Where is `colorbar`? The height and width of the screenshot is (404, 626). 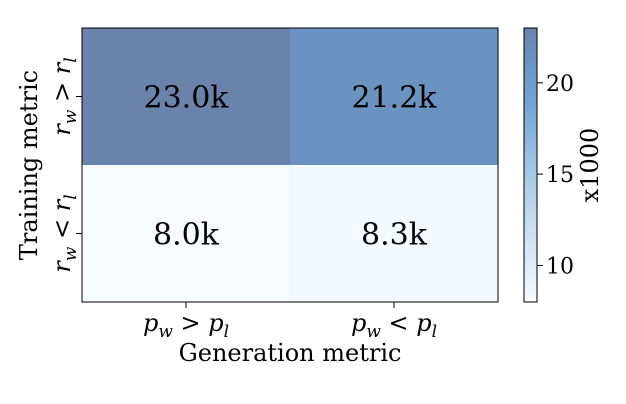
colorbar is located at coordinates (530, 165).